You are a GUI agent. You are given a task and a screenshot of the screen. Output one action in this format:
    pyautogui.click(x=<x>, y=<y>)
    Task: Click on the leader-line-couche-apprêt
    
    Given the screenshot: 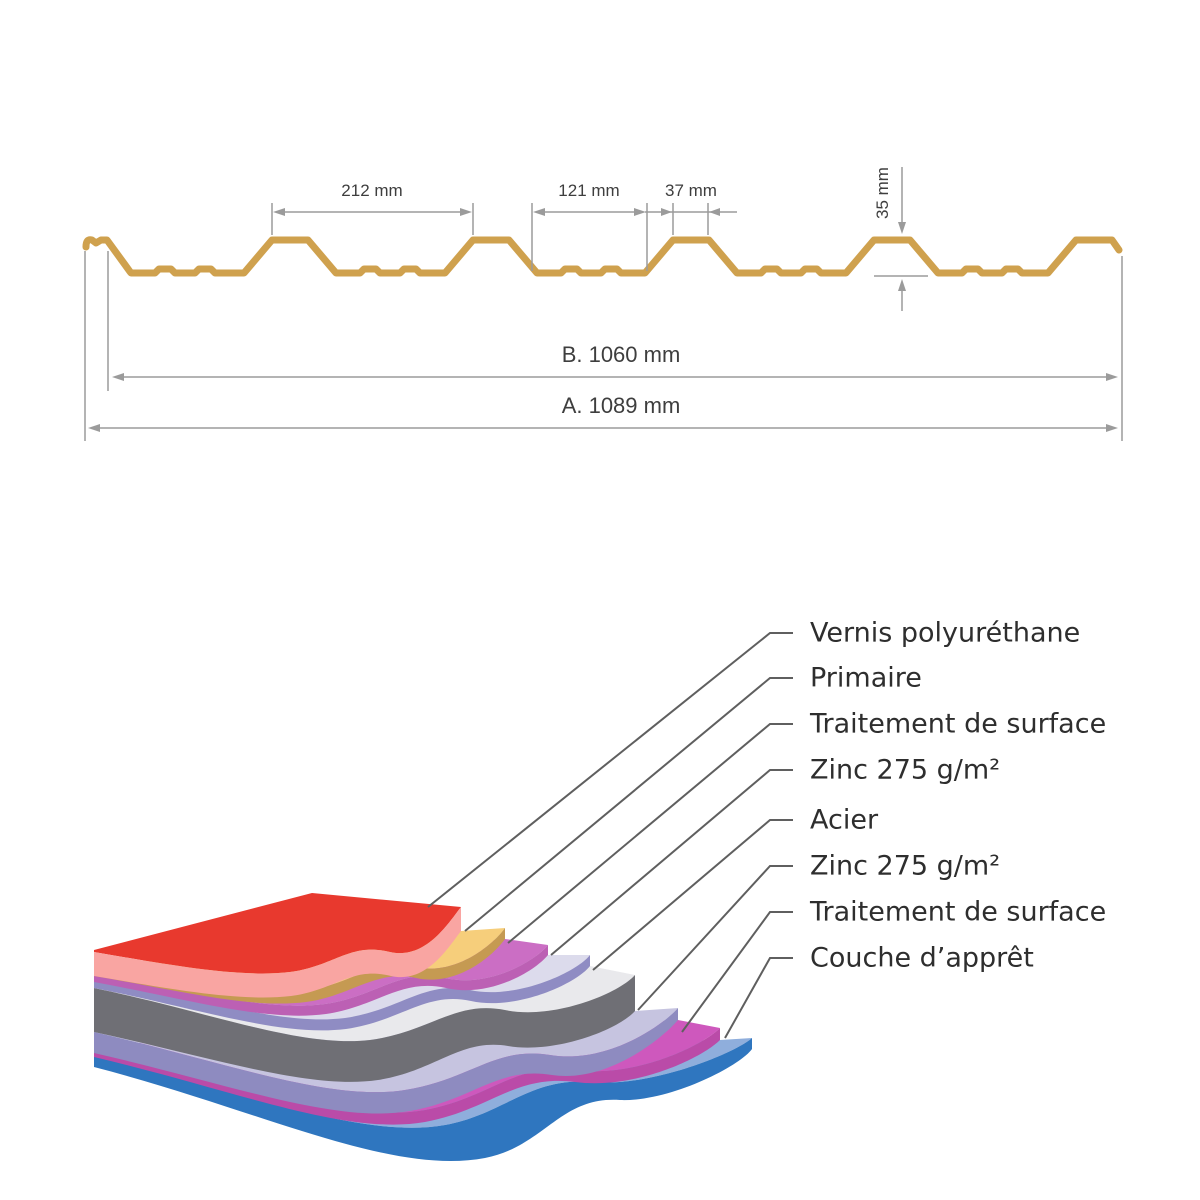 What is the action you would take?
    pyautogui.click(x=758, y=998)
    